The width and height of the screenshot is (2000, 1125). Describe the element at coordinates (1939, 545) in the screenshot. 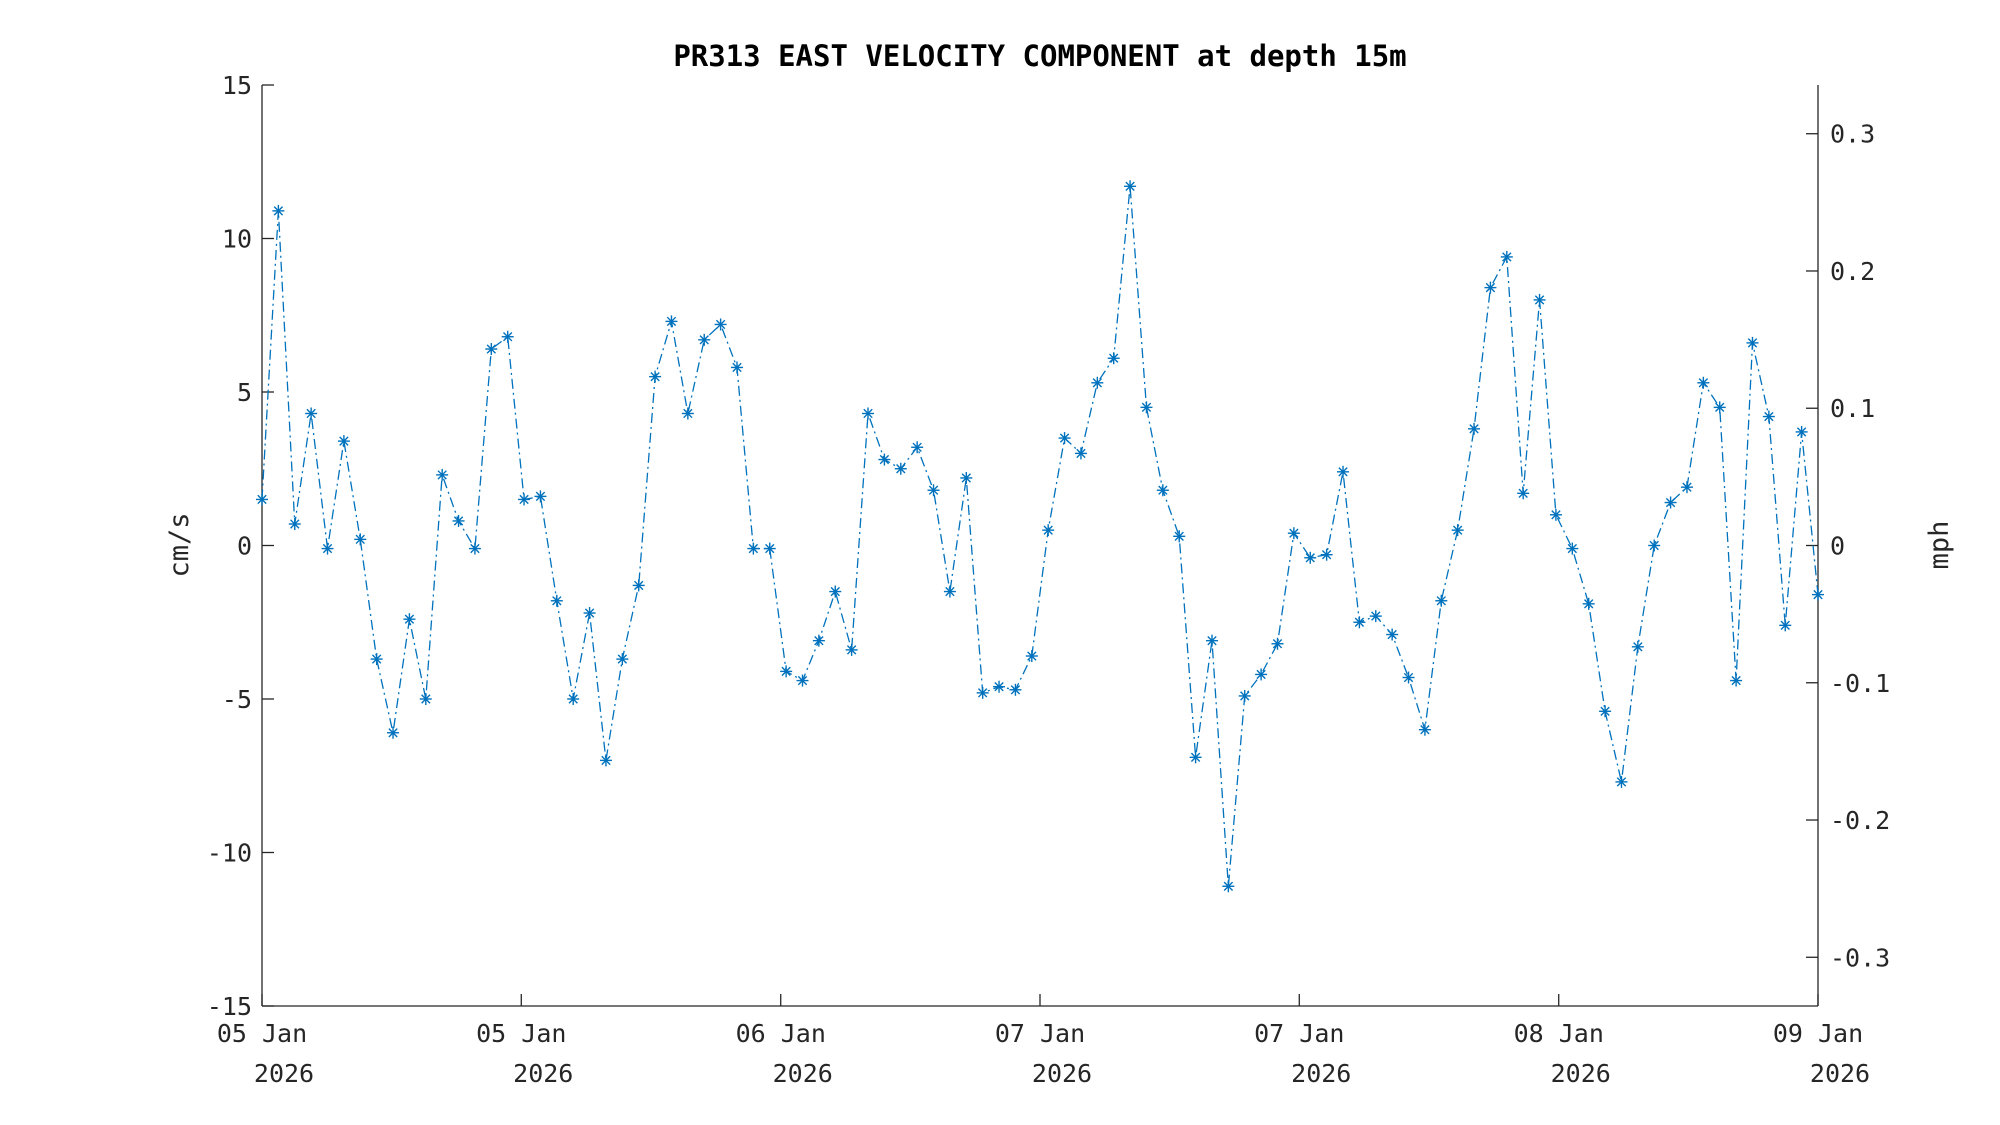

I see `y-axis-label-right: mph` at that location.